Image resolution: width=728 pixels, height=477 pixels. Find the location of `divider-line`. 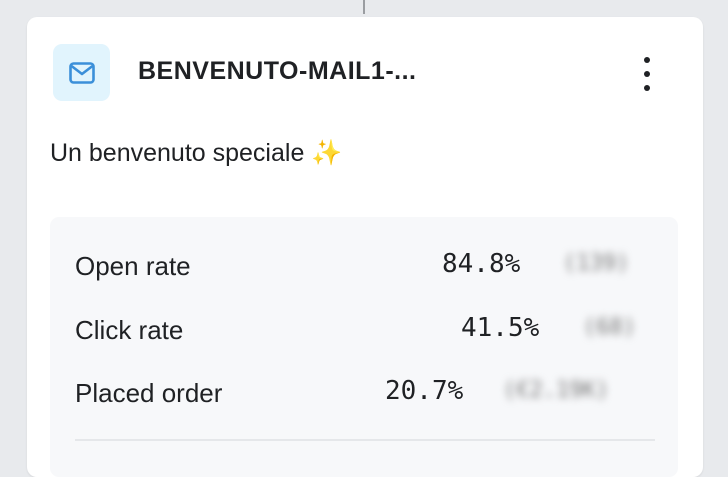

divider-line is located at coordinates (364, 7).